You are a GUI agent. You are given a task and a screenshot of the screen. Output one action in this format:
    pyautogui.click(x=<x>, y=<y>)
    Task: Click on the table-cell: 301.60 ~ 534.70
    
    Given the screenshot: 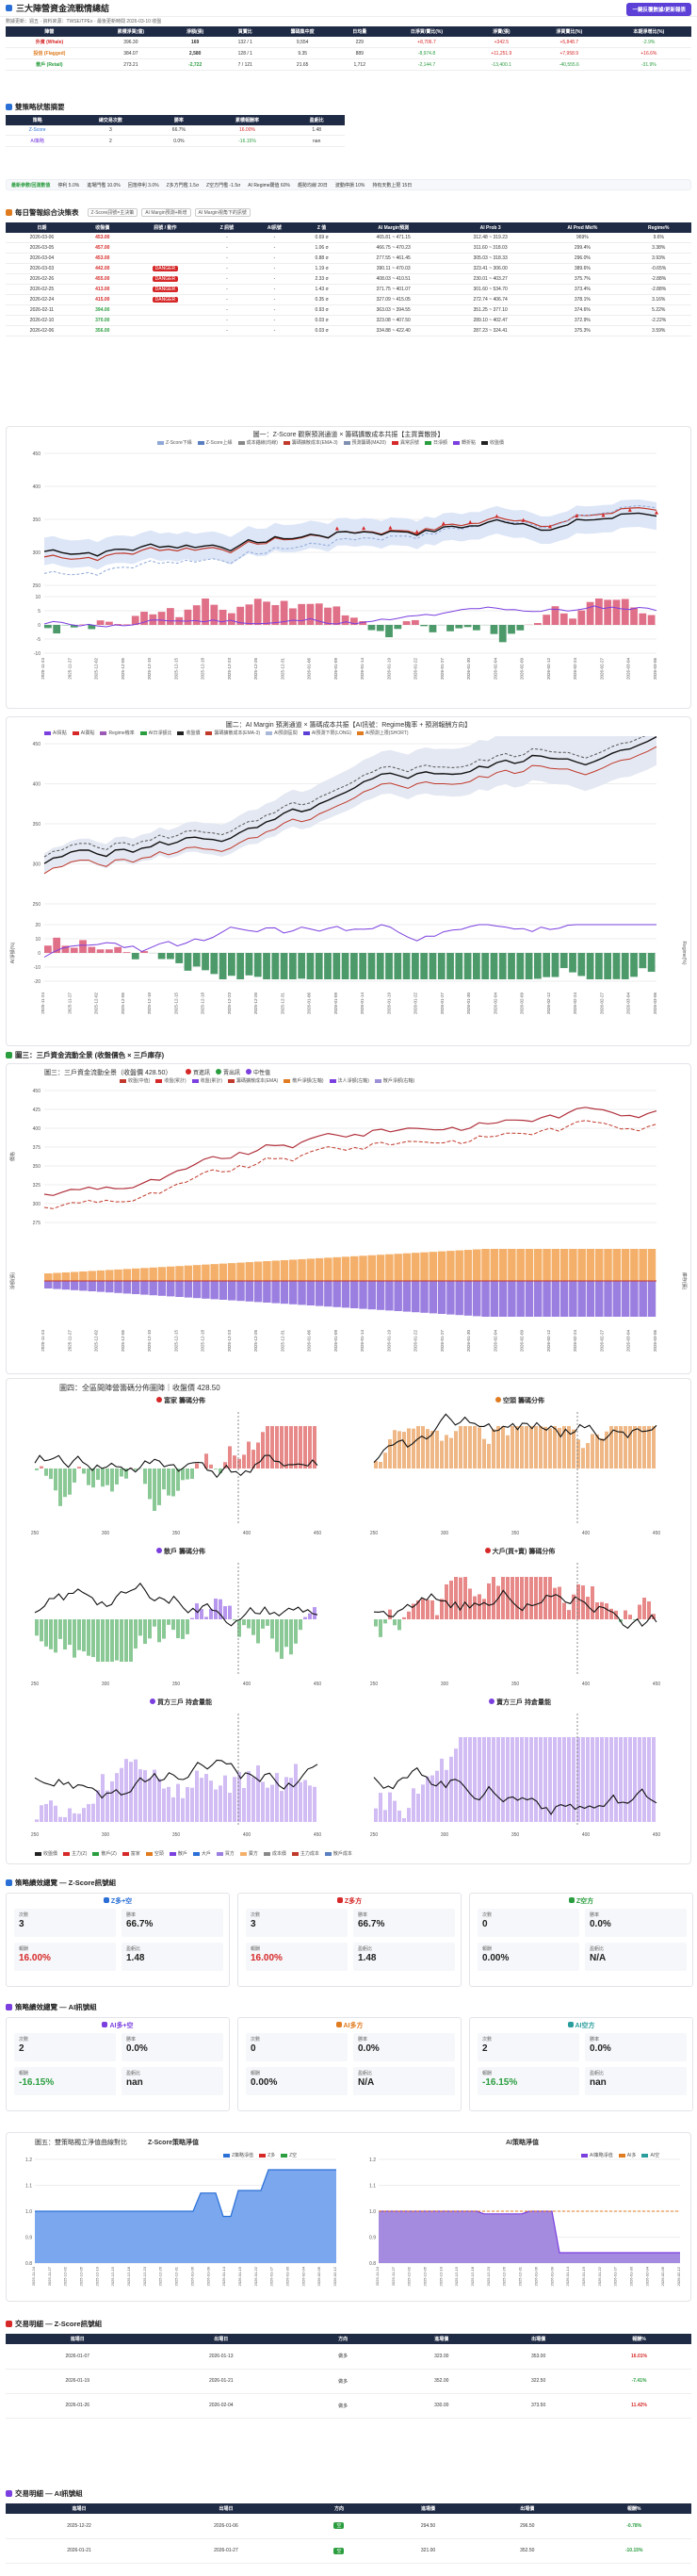 What is the action you would take?
    pyautogui.click(x=491, y=289)
    